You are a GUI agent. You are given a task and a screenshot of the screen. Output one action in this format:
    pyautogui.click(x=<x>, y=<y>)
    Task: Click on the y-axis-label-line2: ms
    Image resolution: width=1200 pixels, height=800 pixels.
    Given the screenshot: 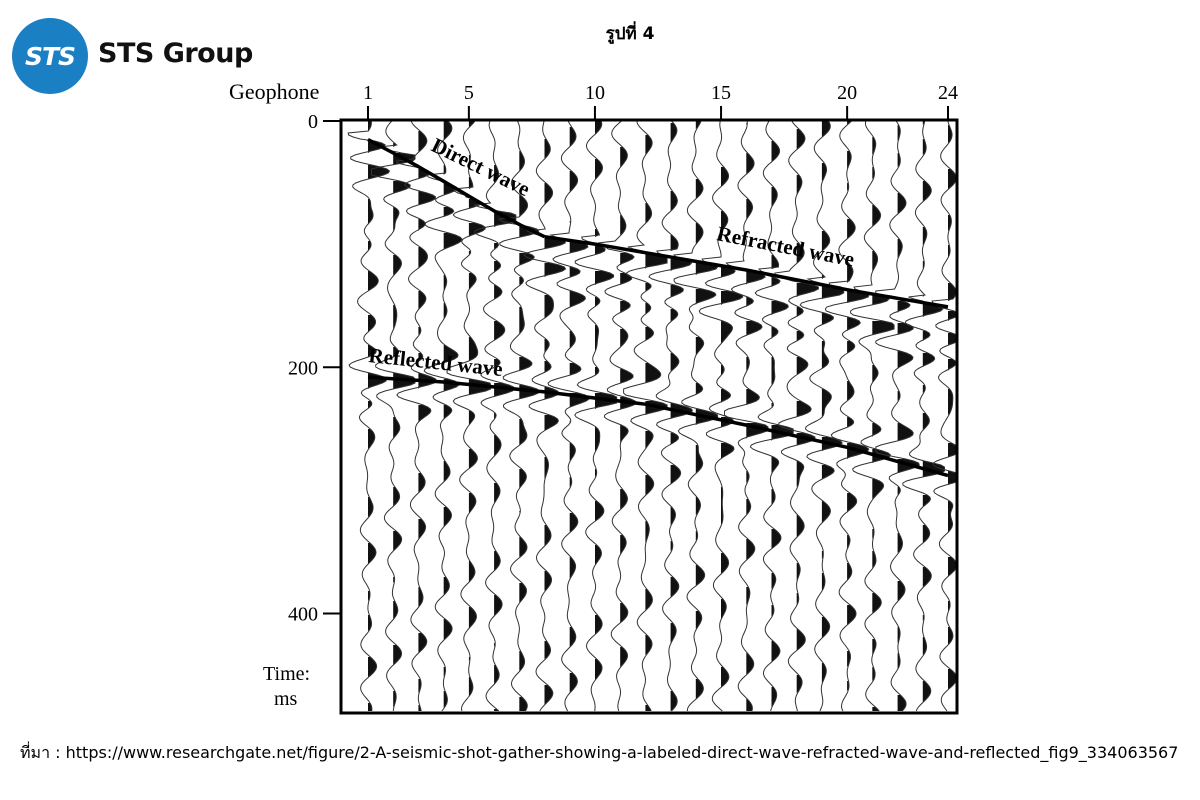 What is the action you would take?
    pyautogui.click(x=286, y=699)
    